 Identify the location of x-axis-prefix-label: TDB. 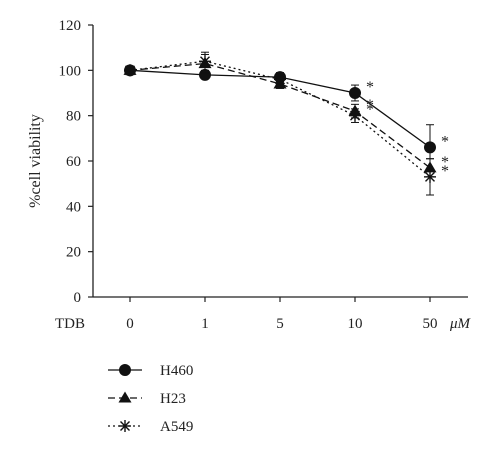
(70, 324).